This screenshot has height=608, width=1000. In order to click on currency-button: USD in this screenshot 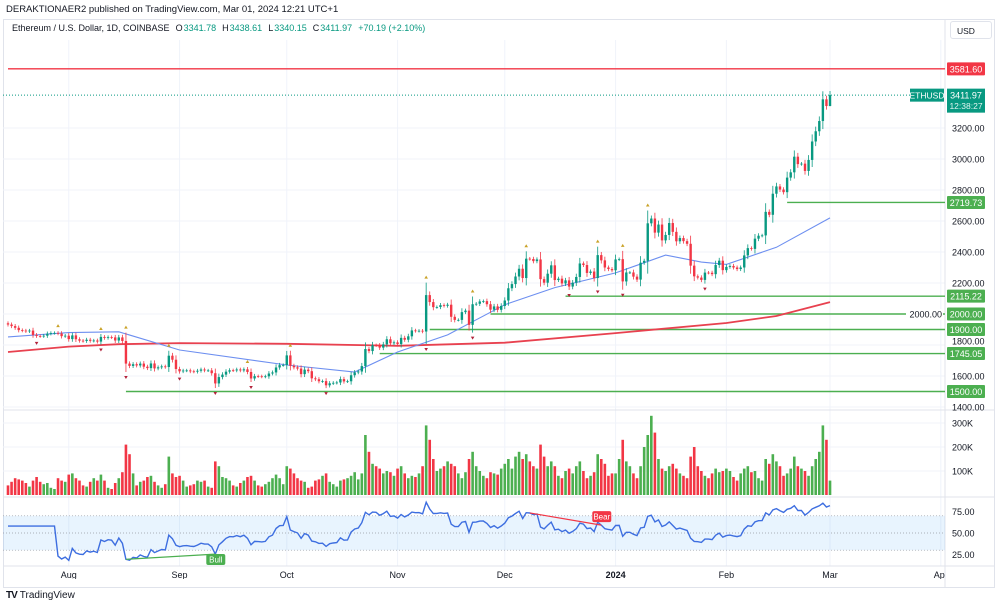, I will do `click(971, 30)`.